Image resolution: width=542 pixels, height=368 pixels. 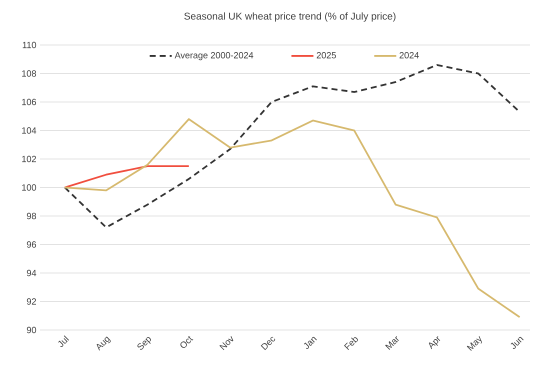 What do you see at coordinates (31, 330) in the screenshot?
I see `y-tick-label: 90` at bounding box center [31, 330].